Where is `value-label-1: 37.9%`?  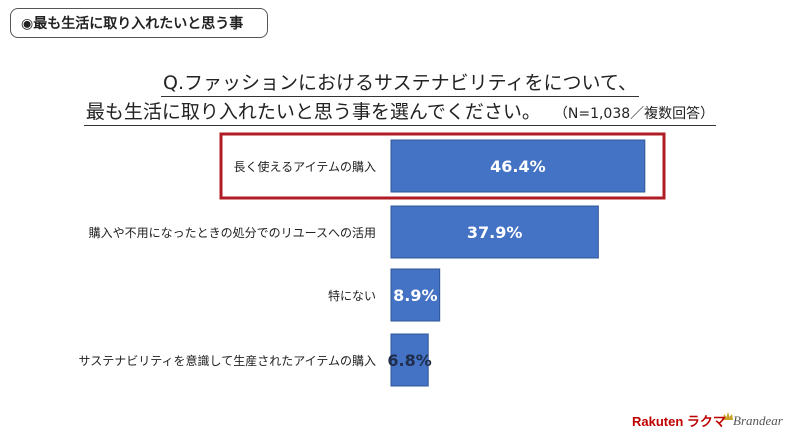 value-label-1: 37.9% is located at coordinates (495, 232).